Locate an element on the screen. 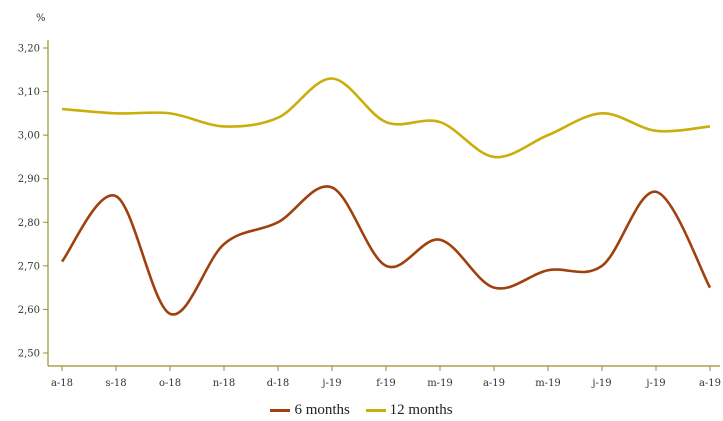 The width and height of the screenshot is (723, 421). legend-item-12-months: 12 months is located at coordinates (409, 410).